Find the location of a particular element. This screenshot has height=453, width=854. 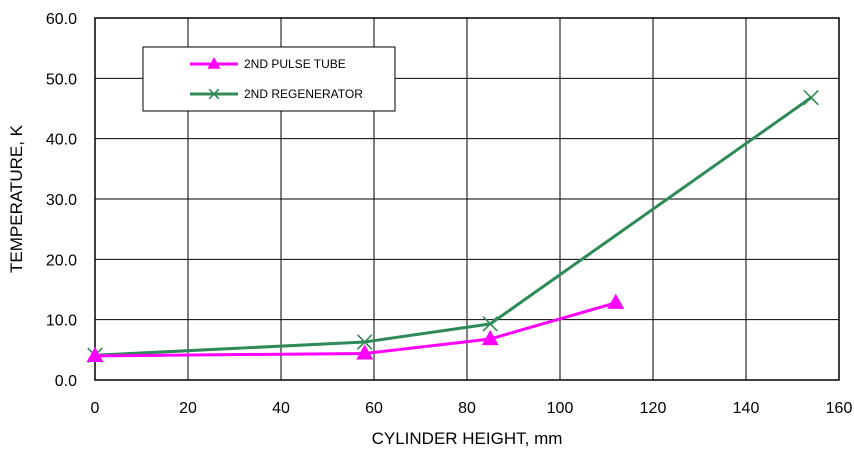

x-tick-label: 40 is located at coordinates (281, 408).